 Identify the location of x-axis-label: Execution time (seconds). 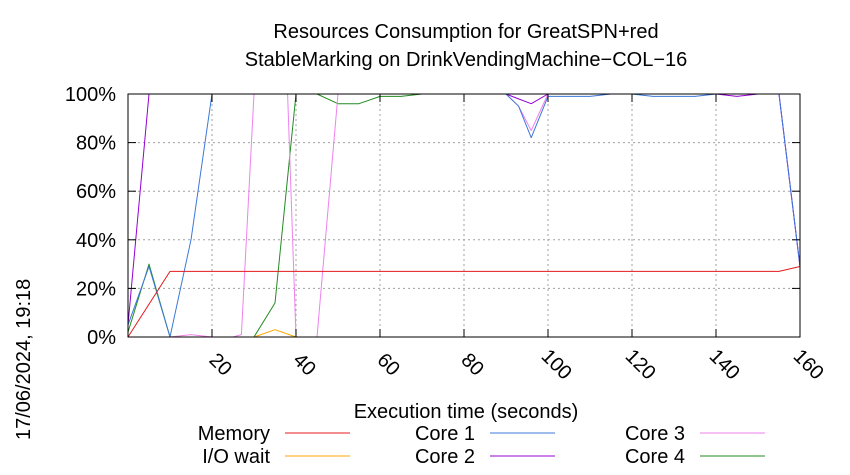
(466, 412).